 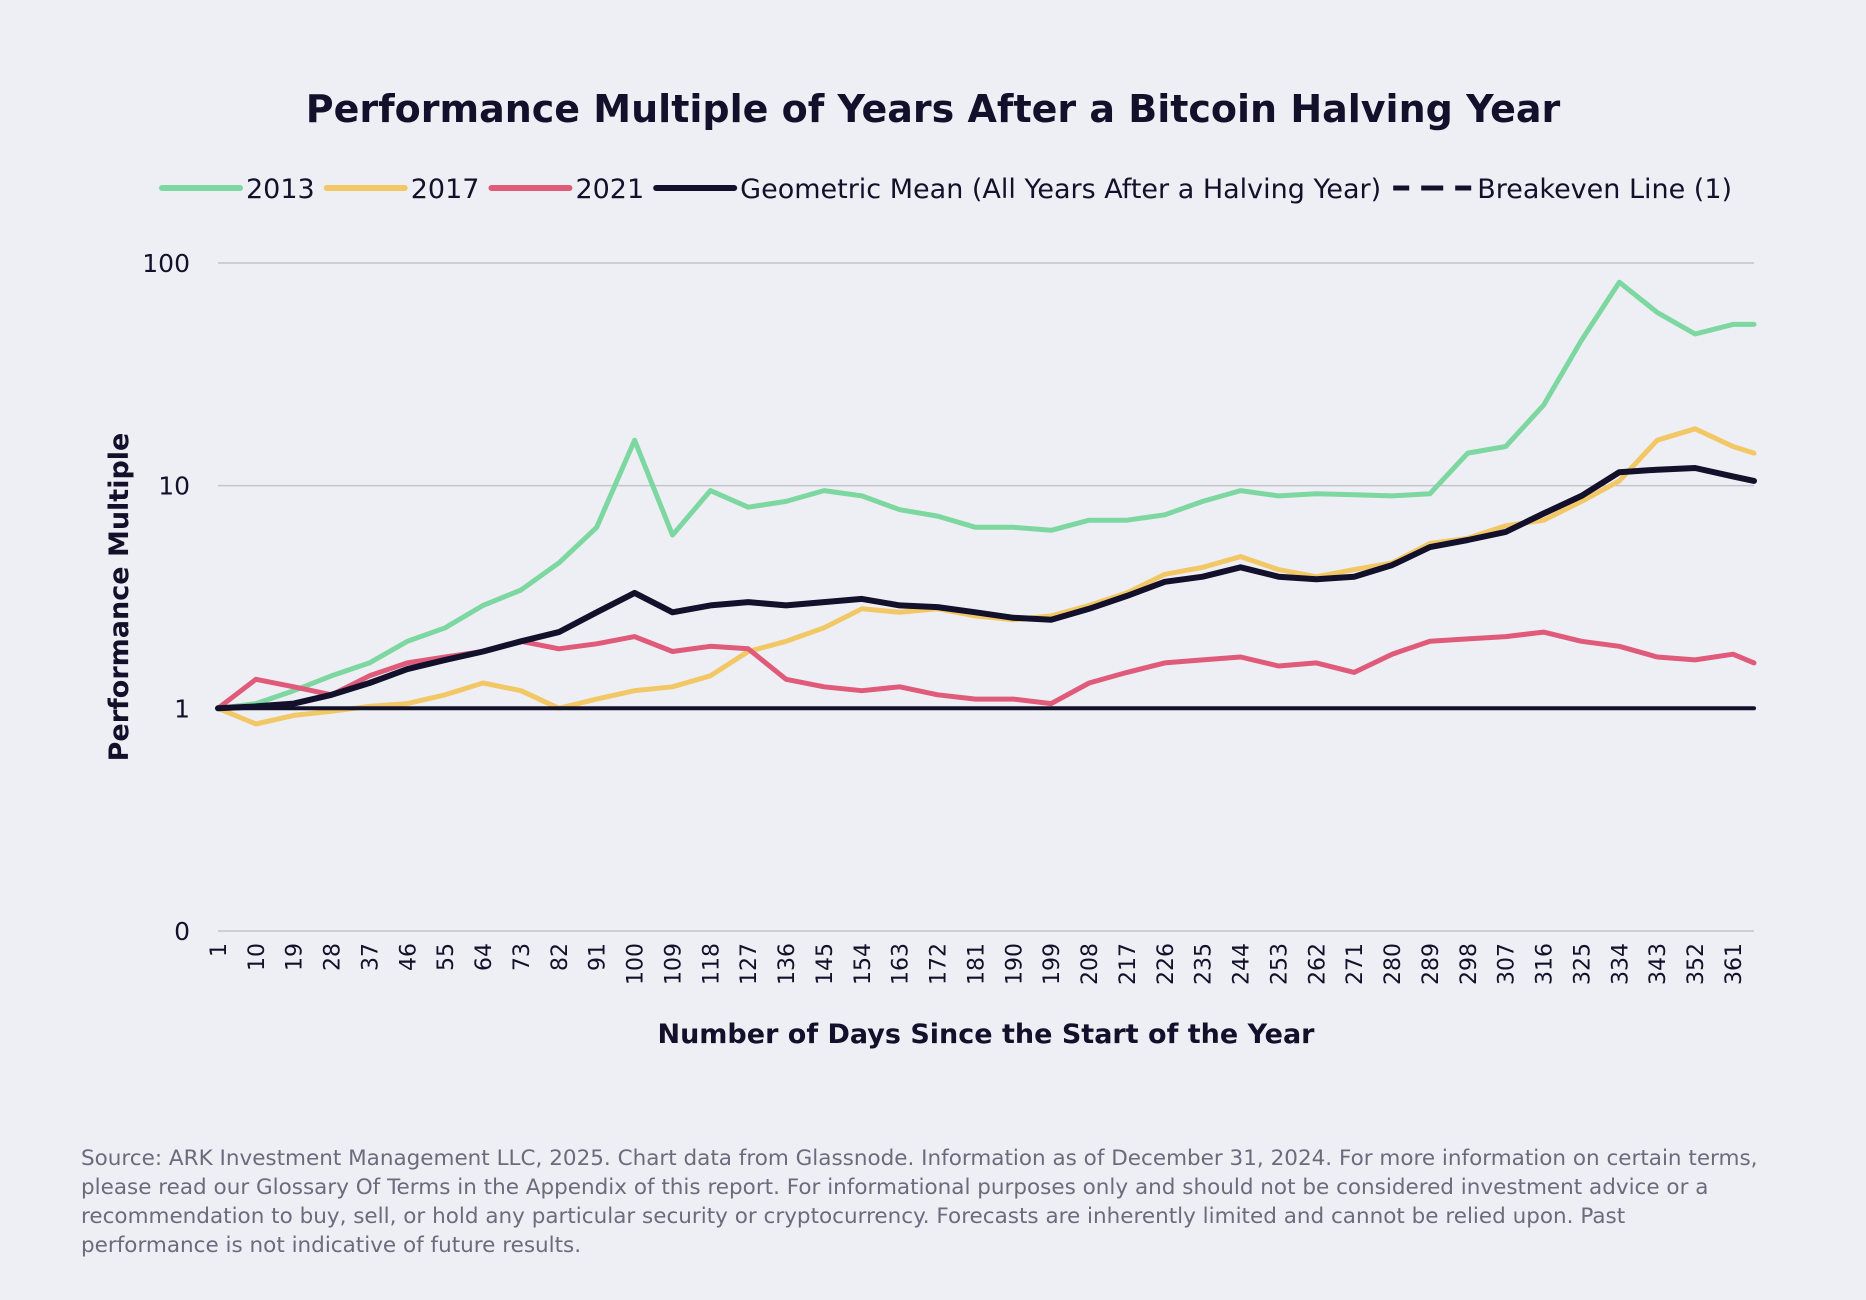 What do you see at coordinates (182, 931) in the screenshot?
I see `y-tick-label: 0` at bounding box center [182, 931].